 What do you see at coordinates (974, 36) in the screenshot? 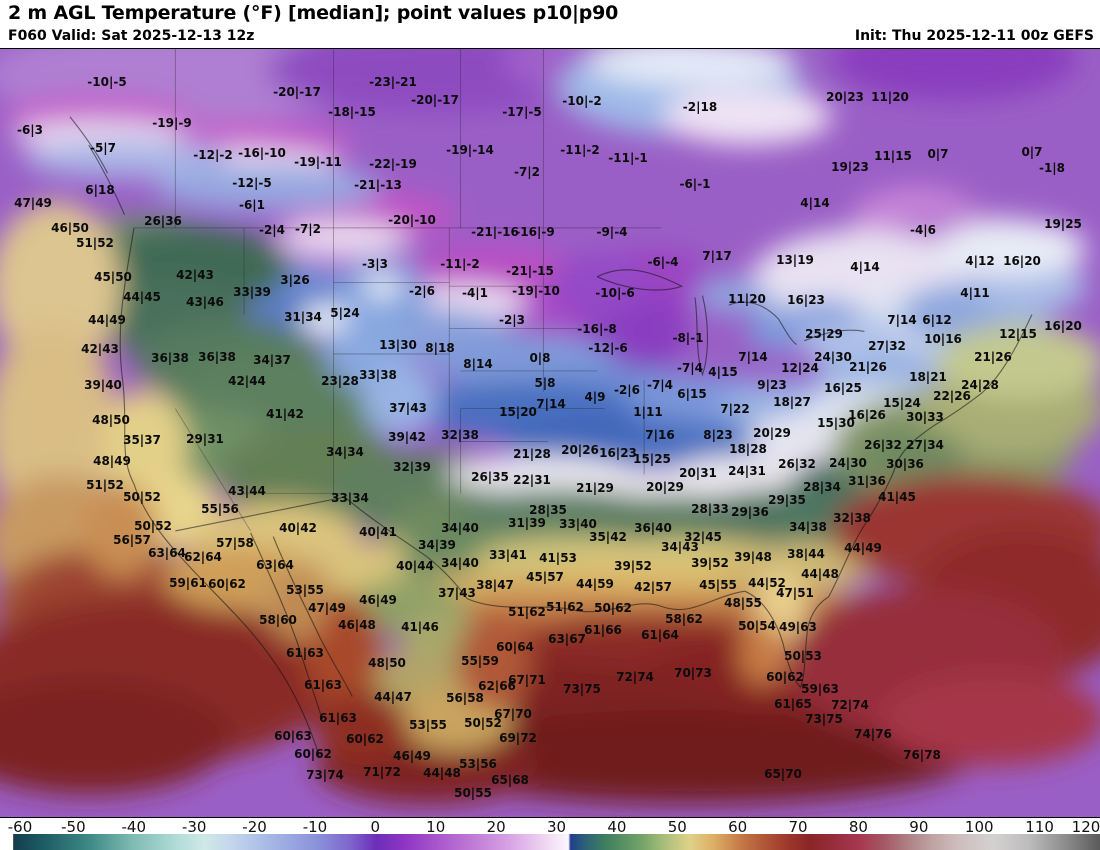
I see `init-time-label: Init: Thu 2025-12-11 00z GEFS` at bounding box center [974, 36].